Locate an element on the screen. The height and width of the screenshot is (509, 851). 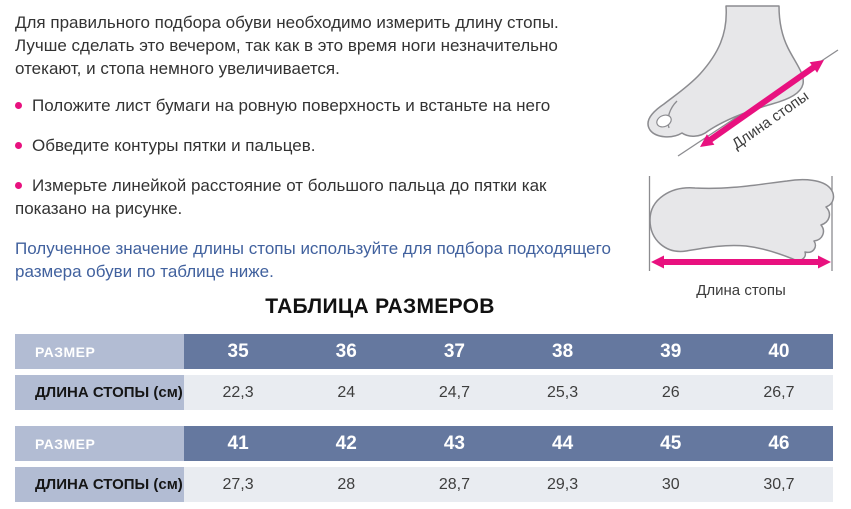
foot-length-label: Длина стопы is located at coordinates (741, 290).